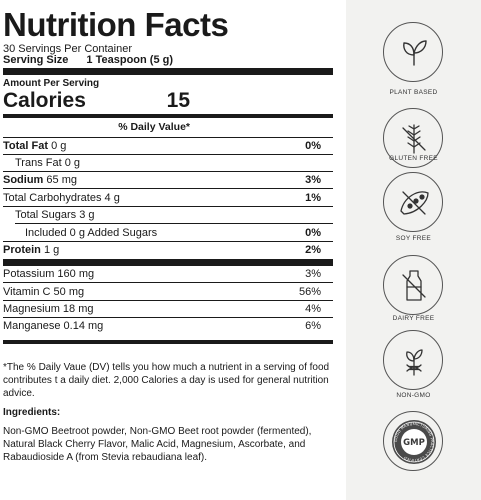 This screenshot has height=500, width=481. What do you see at coordinates (48, 309) in the screenshot?
I see `vitamin-label: Magnesium 18 mg` at bounding box center [48, 309].